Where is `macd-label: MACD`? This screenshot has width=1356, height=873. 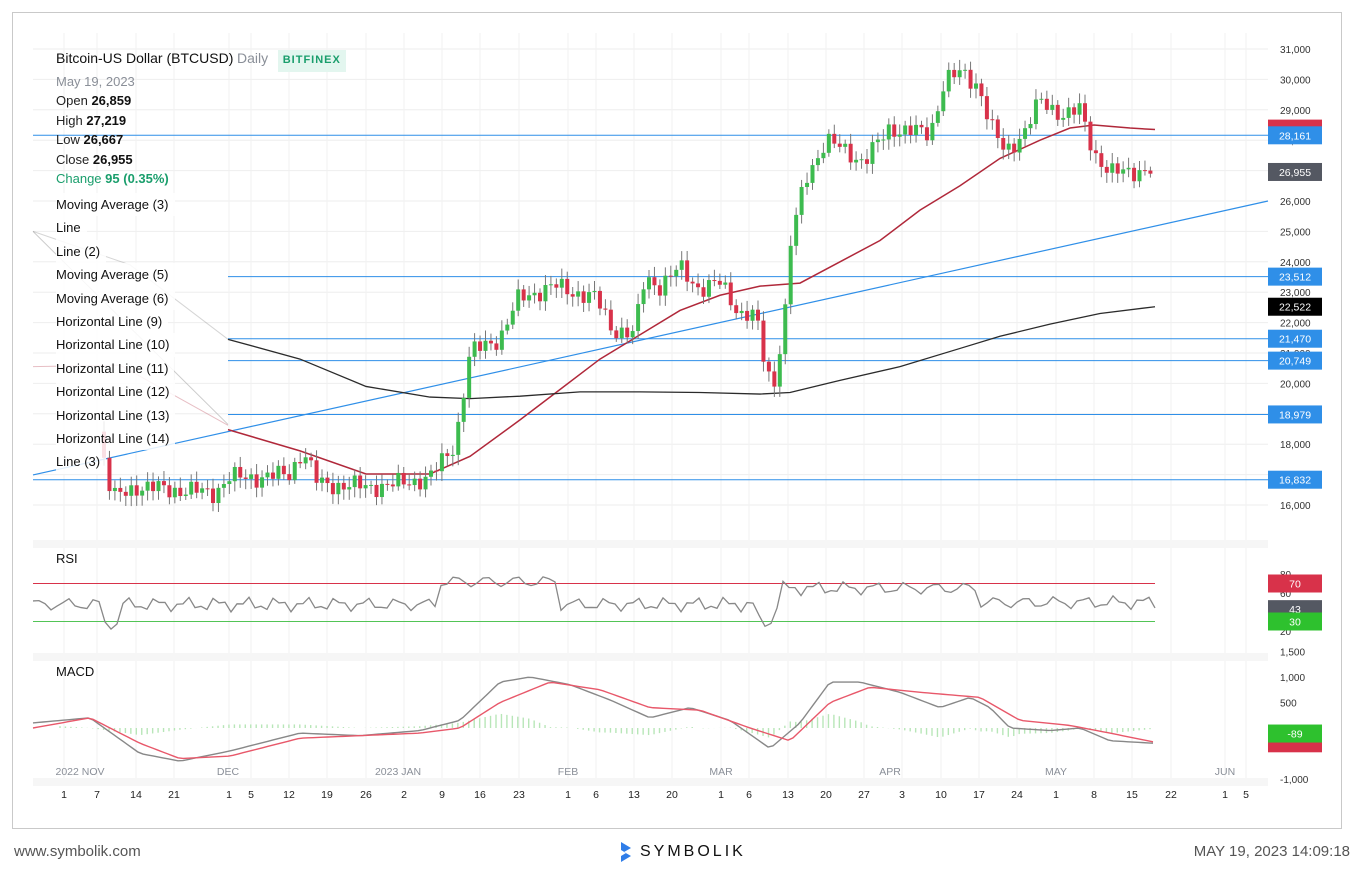
macd-label: MACD is located at coordinates (75, 671).